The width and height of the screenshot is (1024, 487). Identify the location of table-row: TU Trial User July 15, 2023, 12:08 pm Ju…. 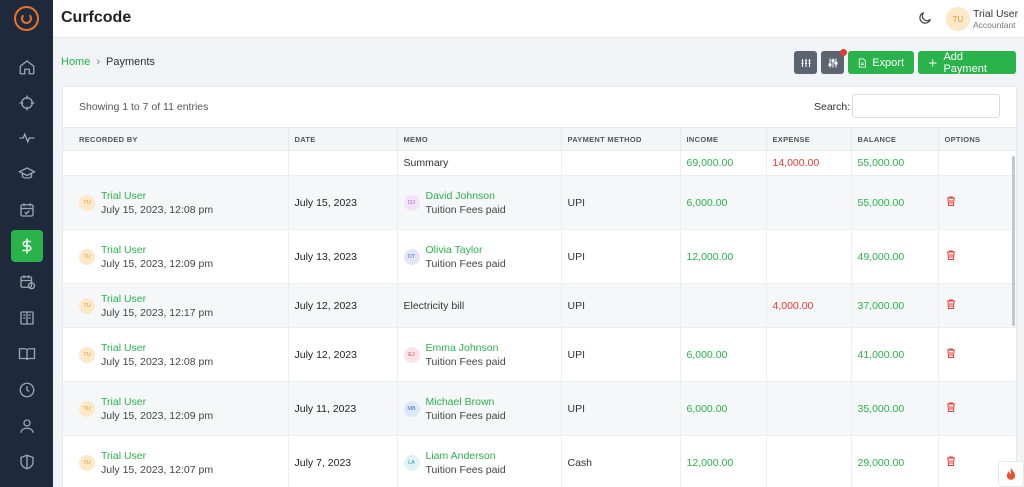
(539, 354).